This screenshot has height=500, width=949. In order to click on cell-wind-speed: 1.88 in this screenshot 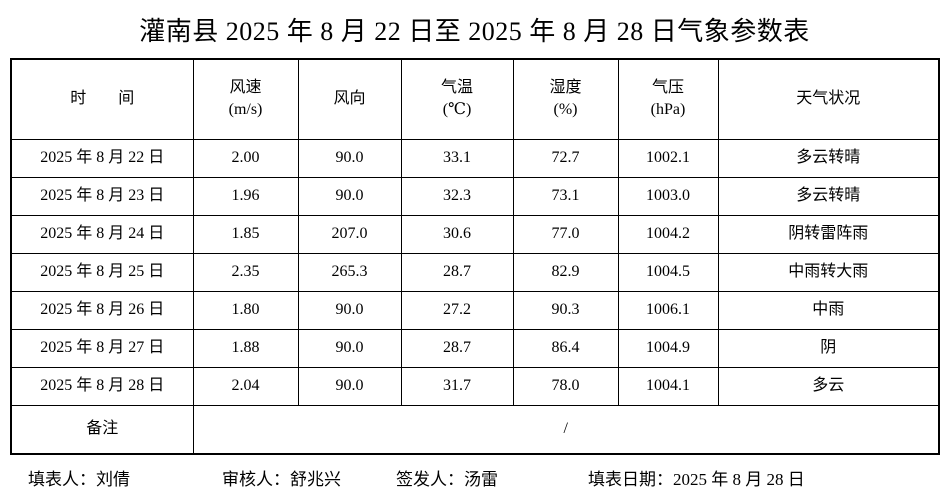, I will do `click(245, 348)`.